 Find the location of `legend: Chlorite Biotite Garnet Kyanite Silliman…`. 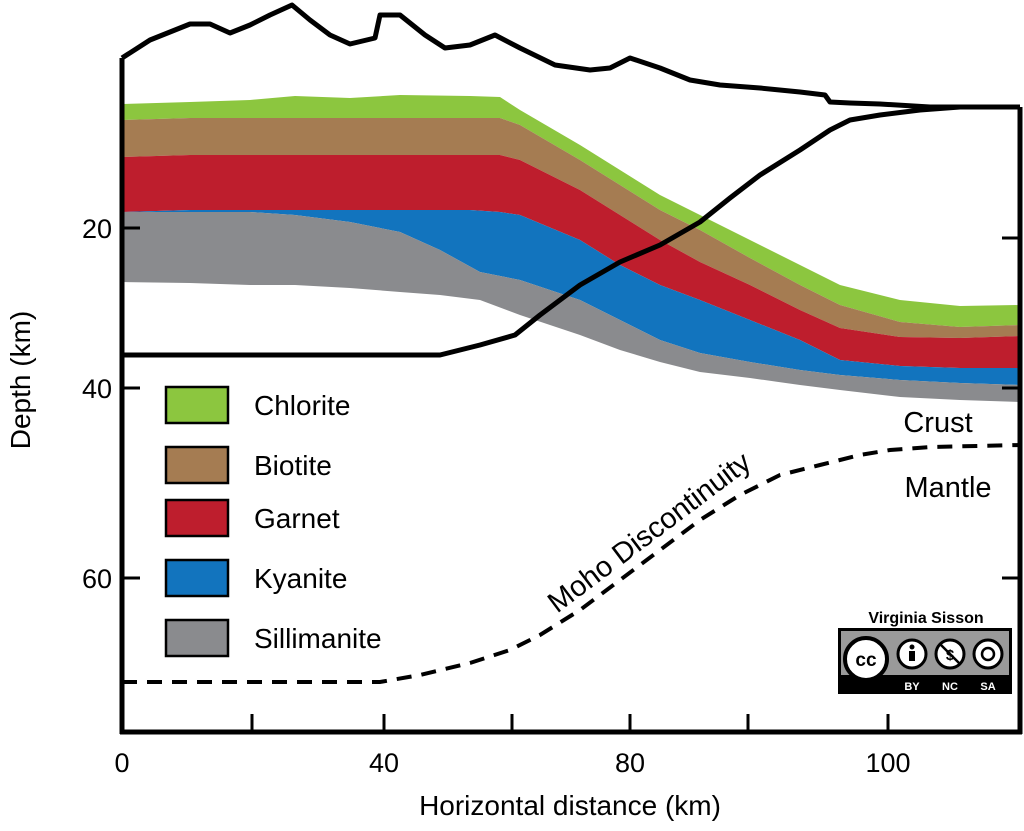

legend: Chlorite Biotite Garnet Kyanite Silliman… is located at coordinates (273, 521).